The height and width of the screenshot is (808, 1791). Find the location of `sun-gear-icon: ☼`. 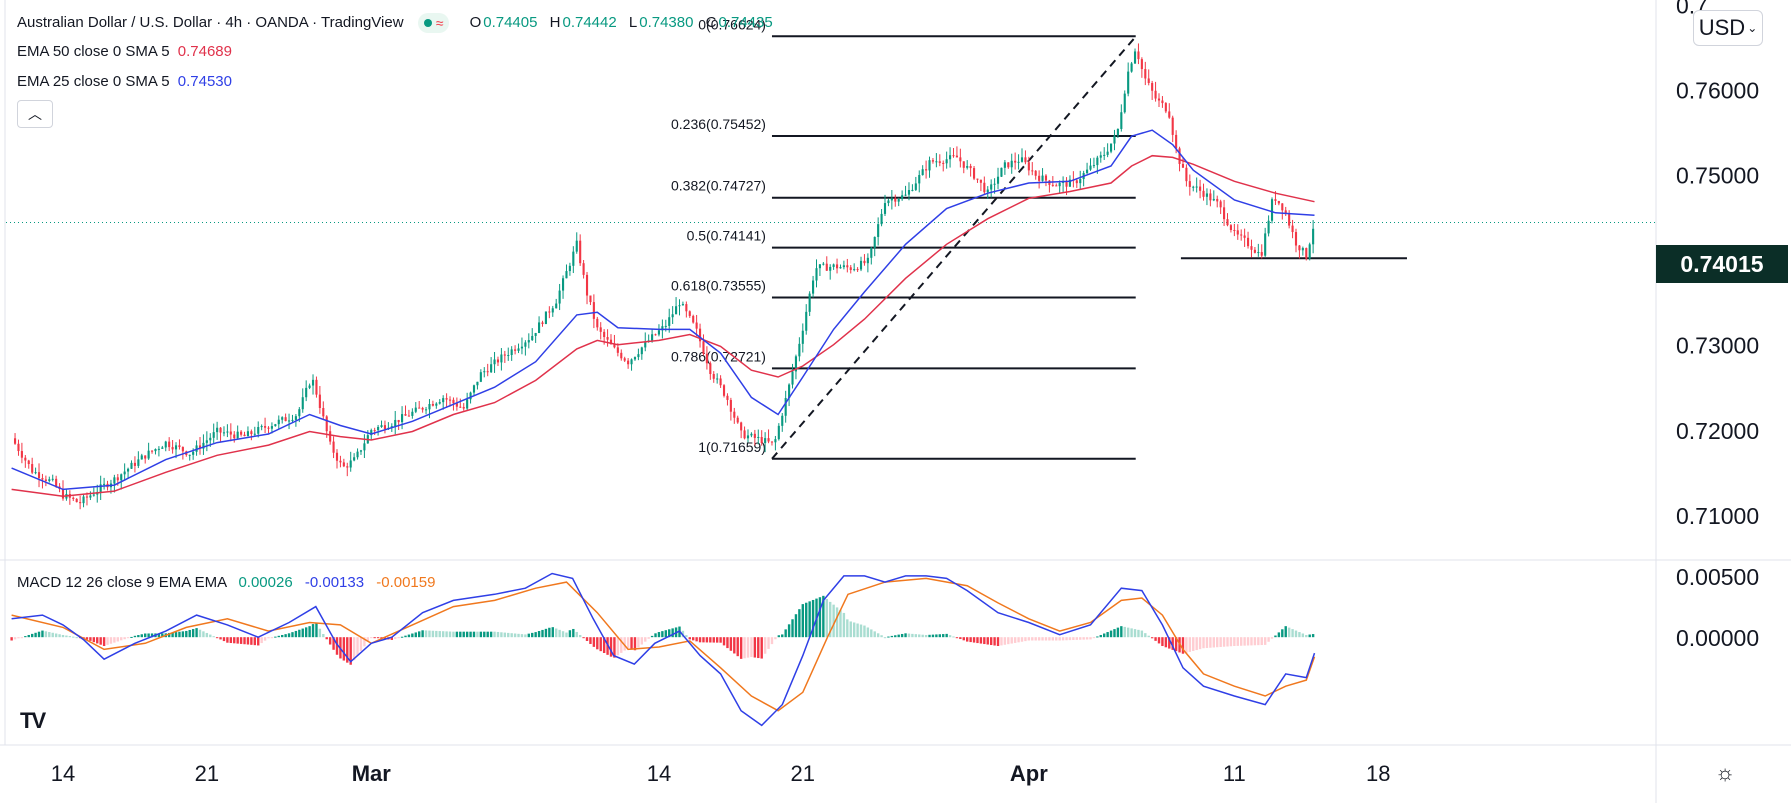

sun-gear-icon: ☼ is located at coordinates (1725, 772).